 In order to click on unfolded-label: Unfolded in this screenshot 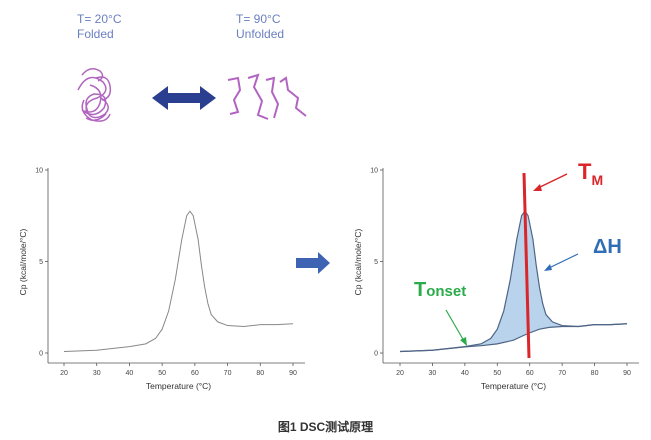, I will do `click(260, 34)`.